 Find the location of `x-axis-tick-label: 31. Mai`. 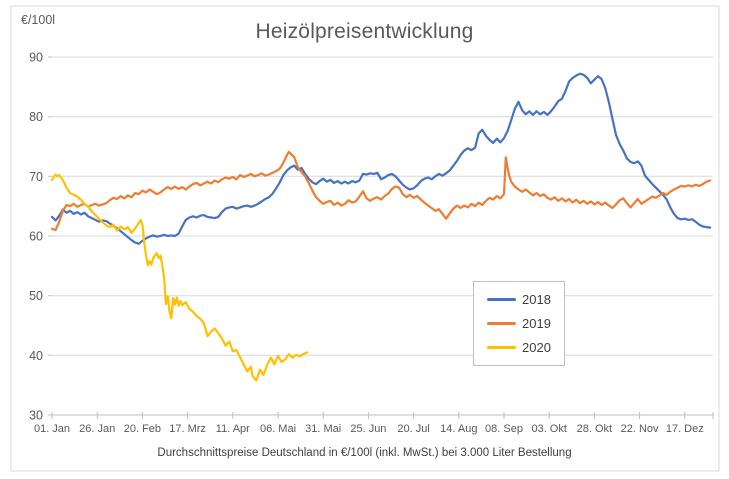

x-axis-tick-label: 31. Mai is located at coordinates (323, 429).